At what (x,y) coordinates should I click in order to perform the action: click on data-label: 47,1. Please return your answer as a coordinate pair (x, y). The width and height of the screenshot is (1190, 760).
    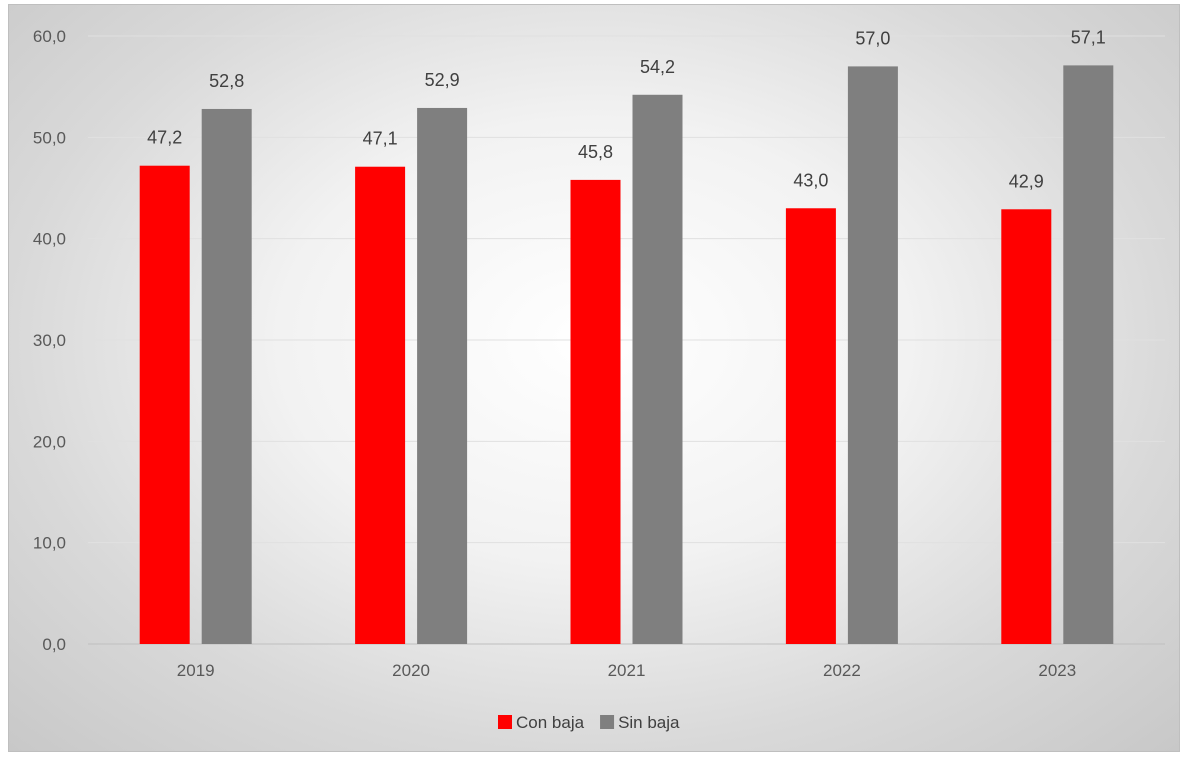
    Looking at the image, I should click on (380, 139).